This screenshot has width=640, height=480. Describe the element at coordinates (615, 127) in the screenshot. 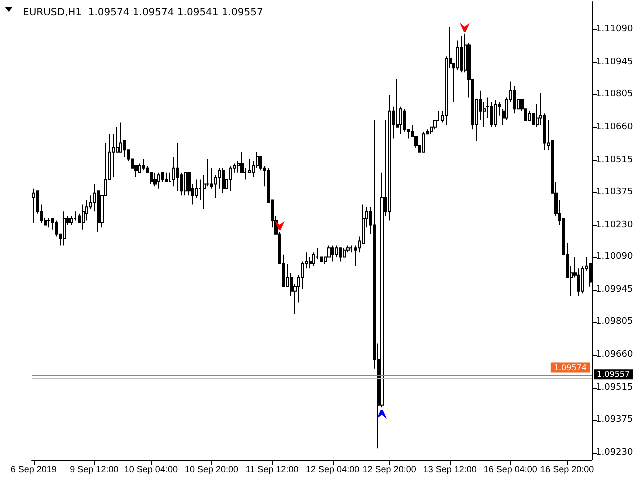

I see `y-tick-label: 1.10660` at that location.